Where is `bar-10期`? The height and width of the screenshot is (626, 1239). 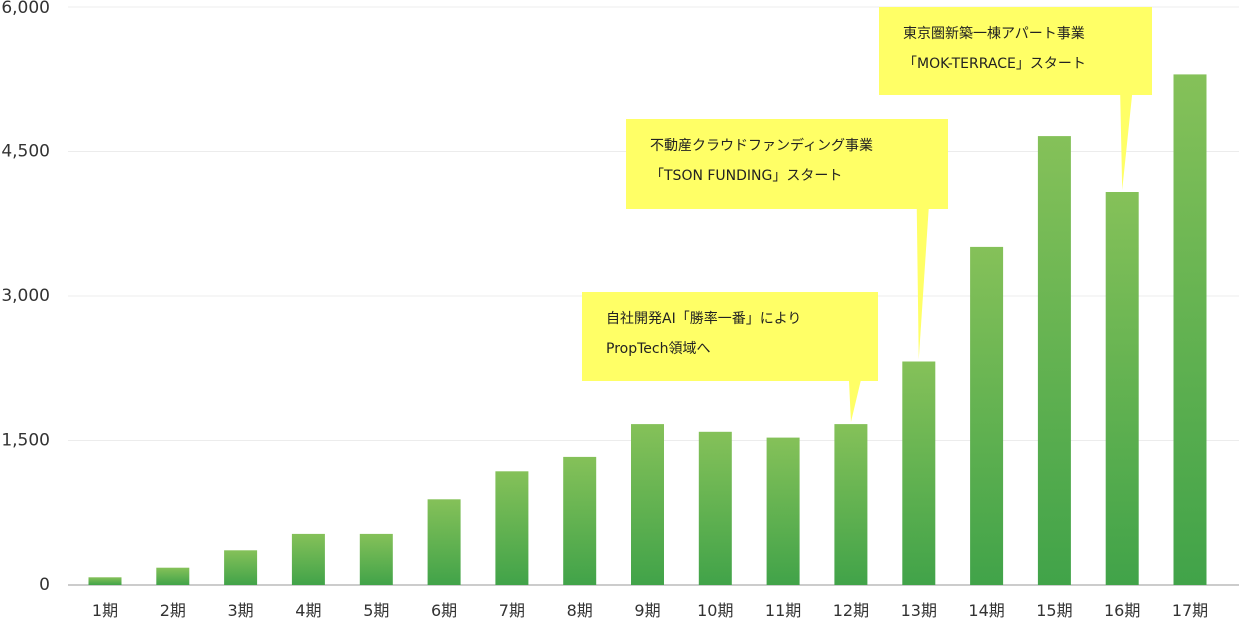
bar-10期 is located at coordinates (715, 508).